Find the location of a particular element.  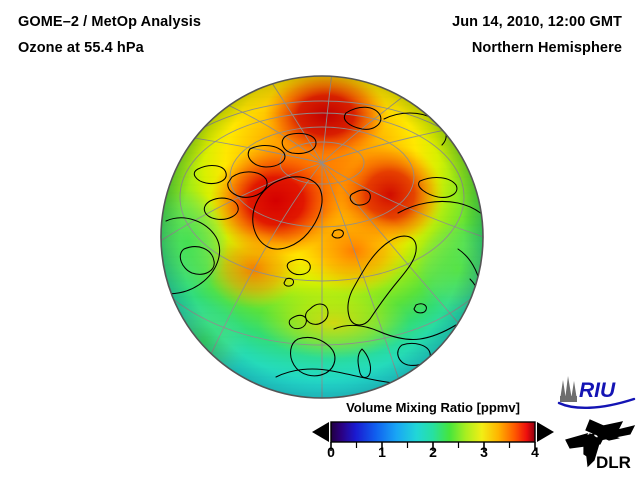

colorbar-scale is located at coordinates (433, 436).